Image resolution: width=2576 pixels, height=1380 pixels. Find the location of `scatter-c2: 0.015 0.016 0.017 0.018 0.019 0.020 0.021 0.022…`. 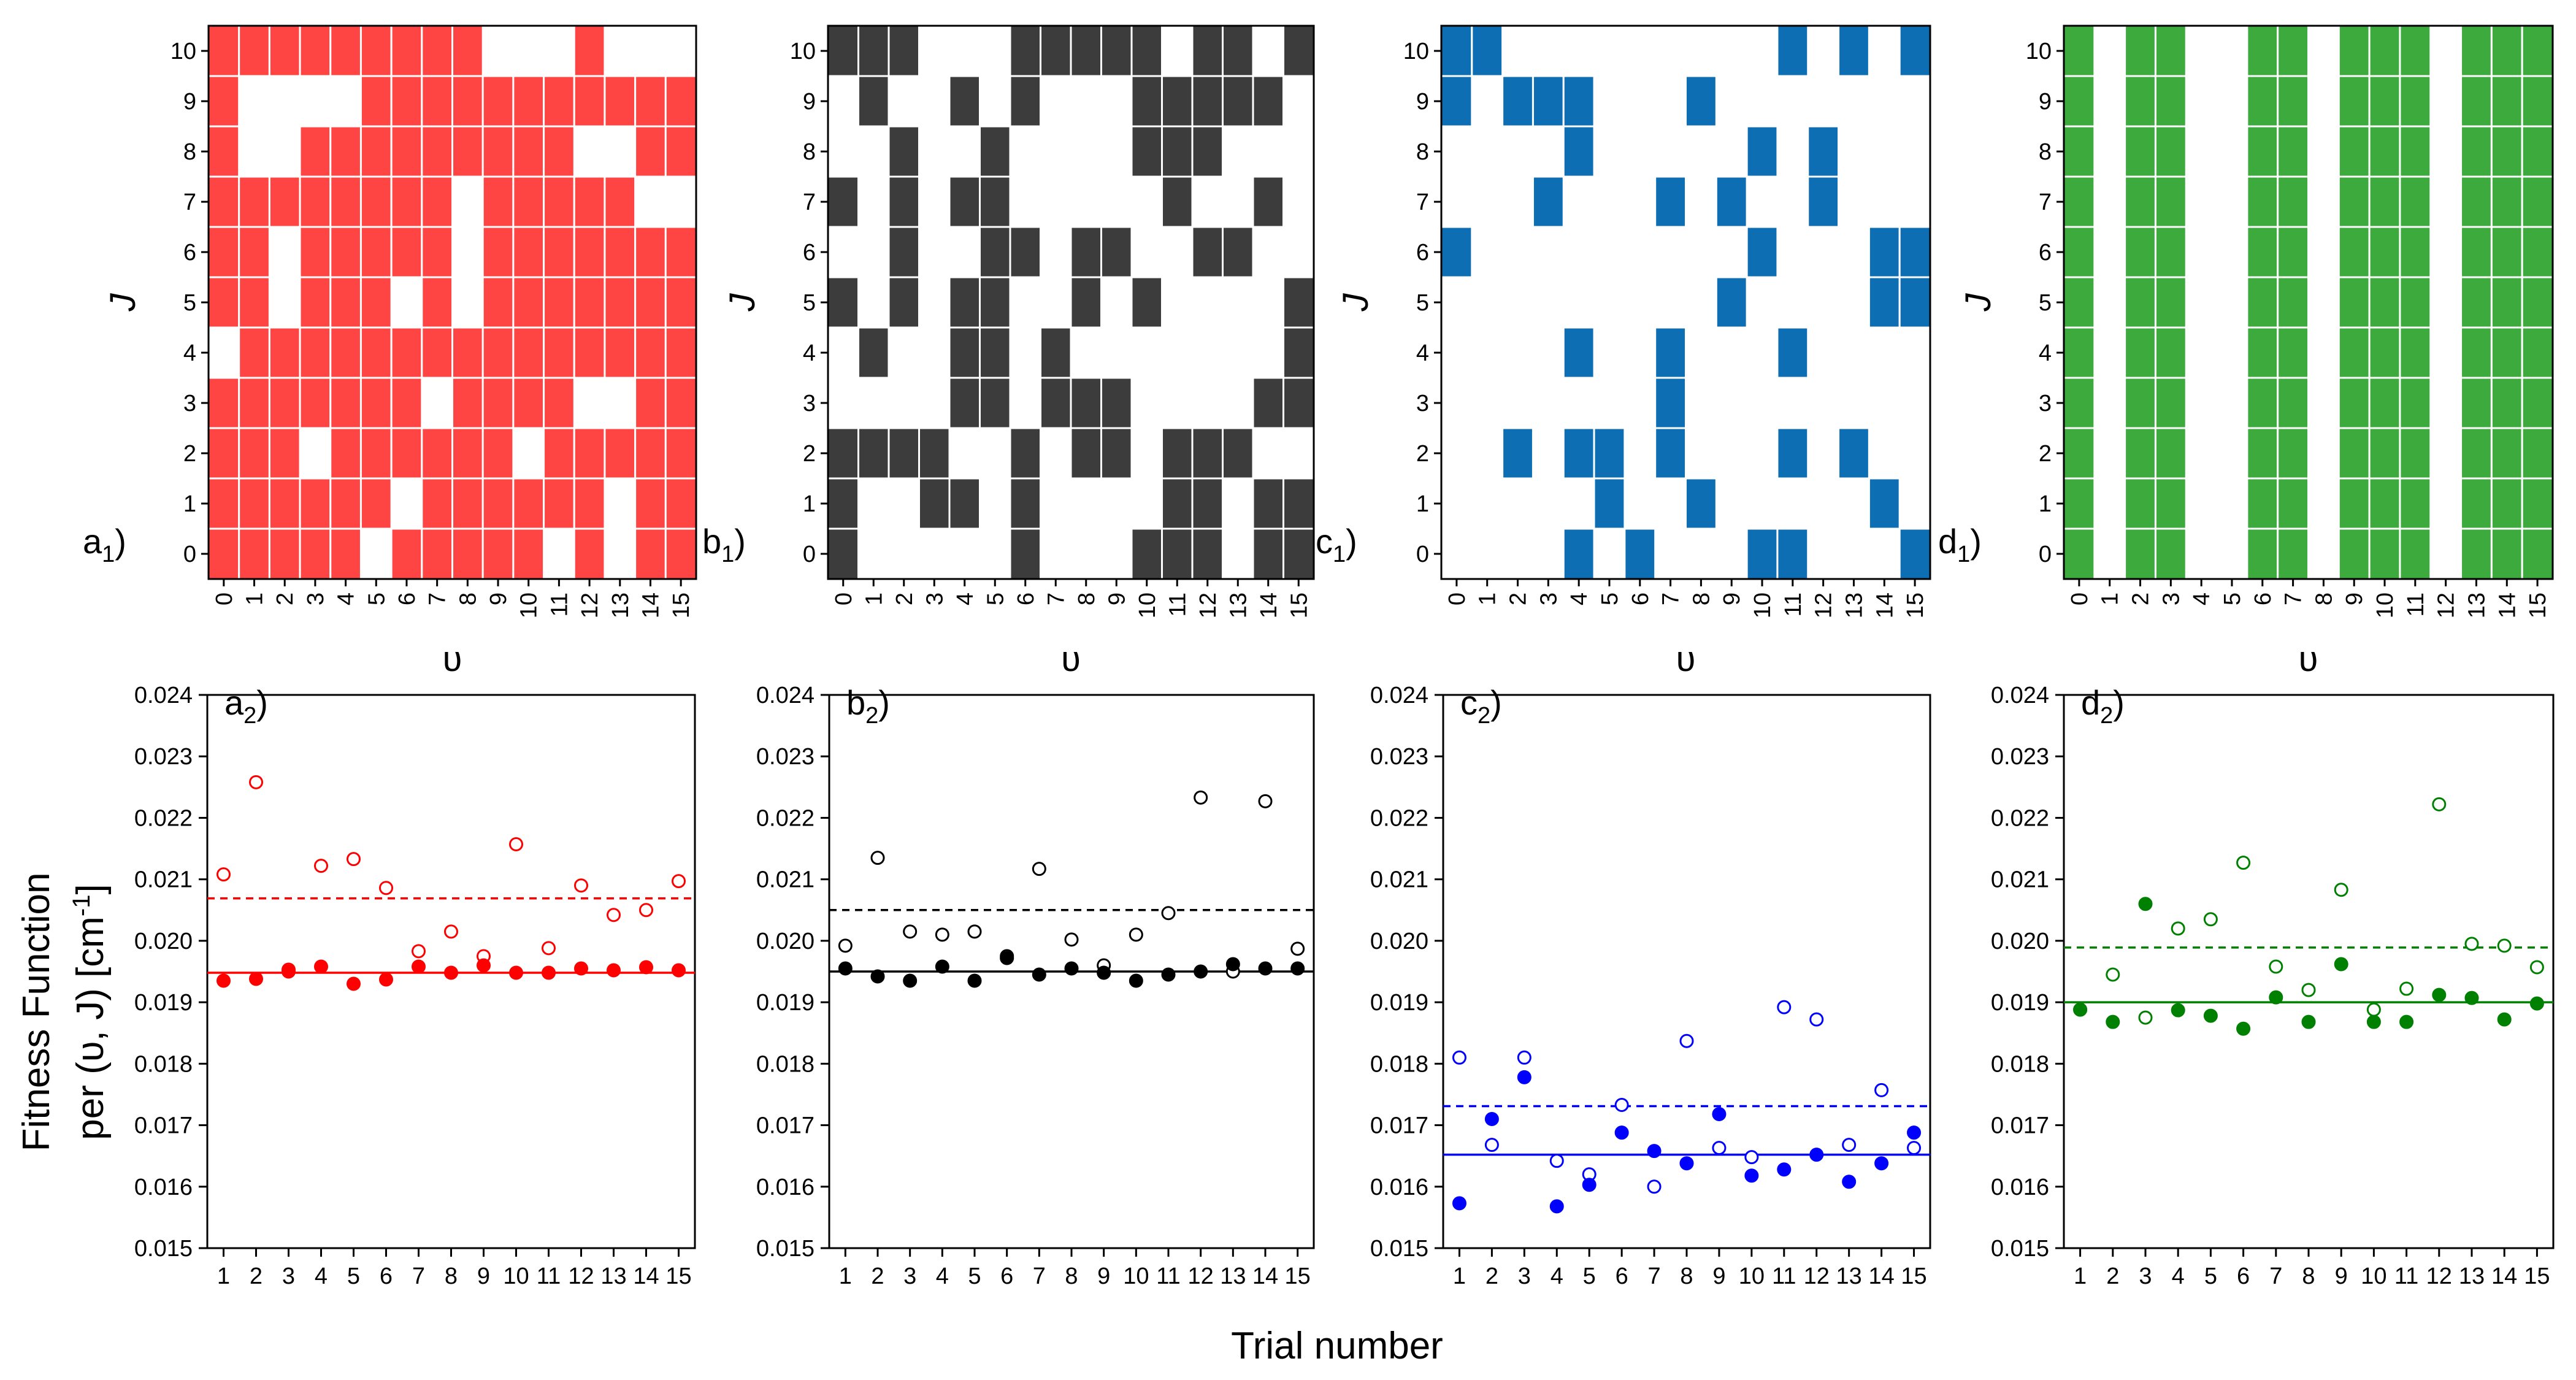

scatter-c2: 0.015 0.016 0.017 0.018 0.019 0.020 0.021 0.022… is located at coordinates (1650, 986).